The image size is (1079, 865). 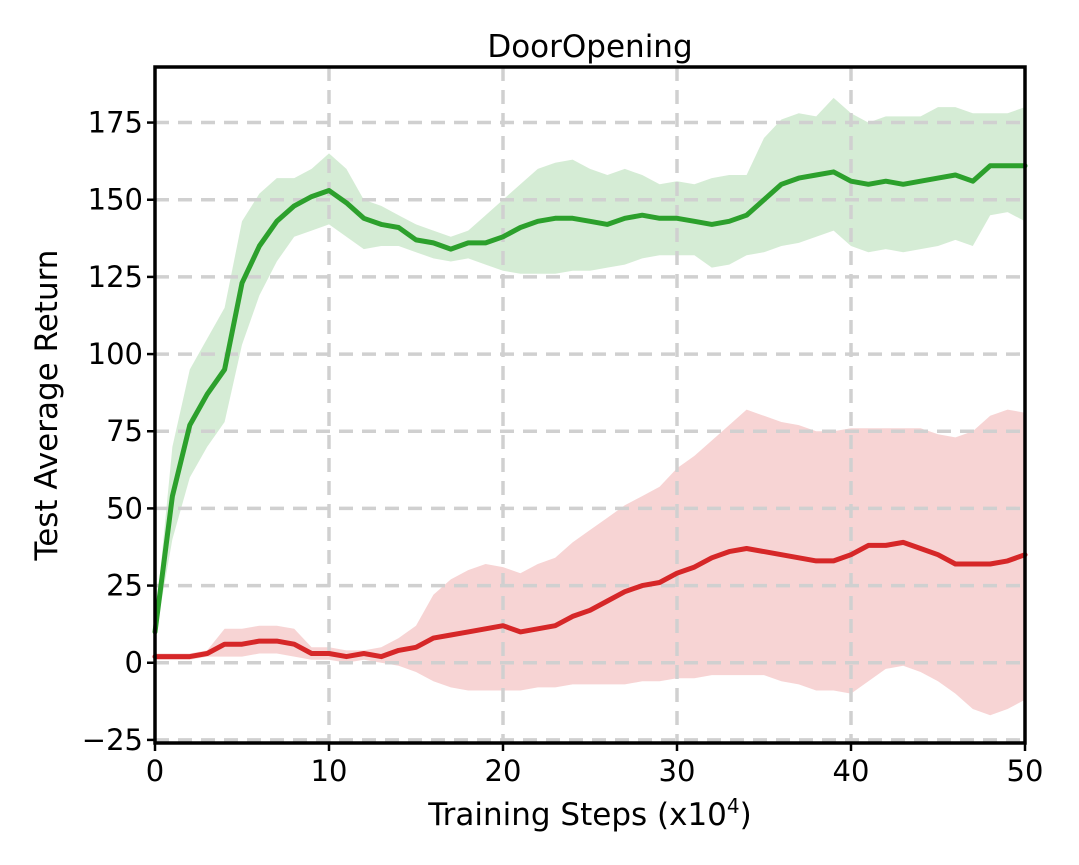 What do you see at coordinates (115, 200) in the screenshot?
I see `y-tick-label-150: 150` at bounding box center [115, 200].